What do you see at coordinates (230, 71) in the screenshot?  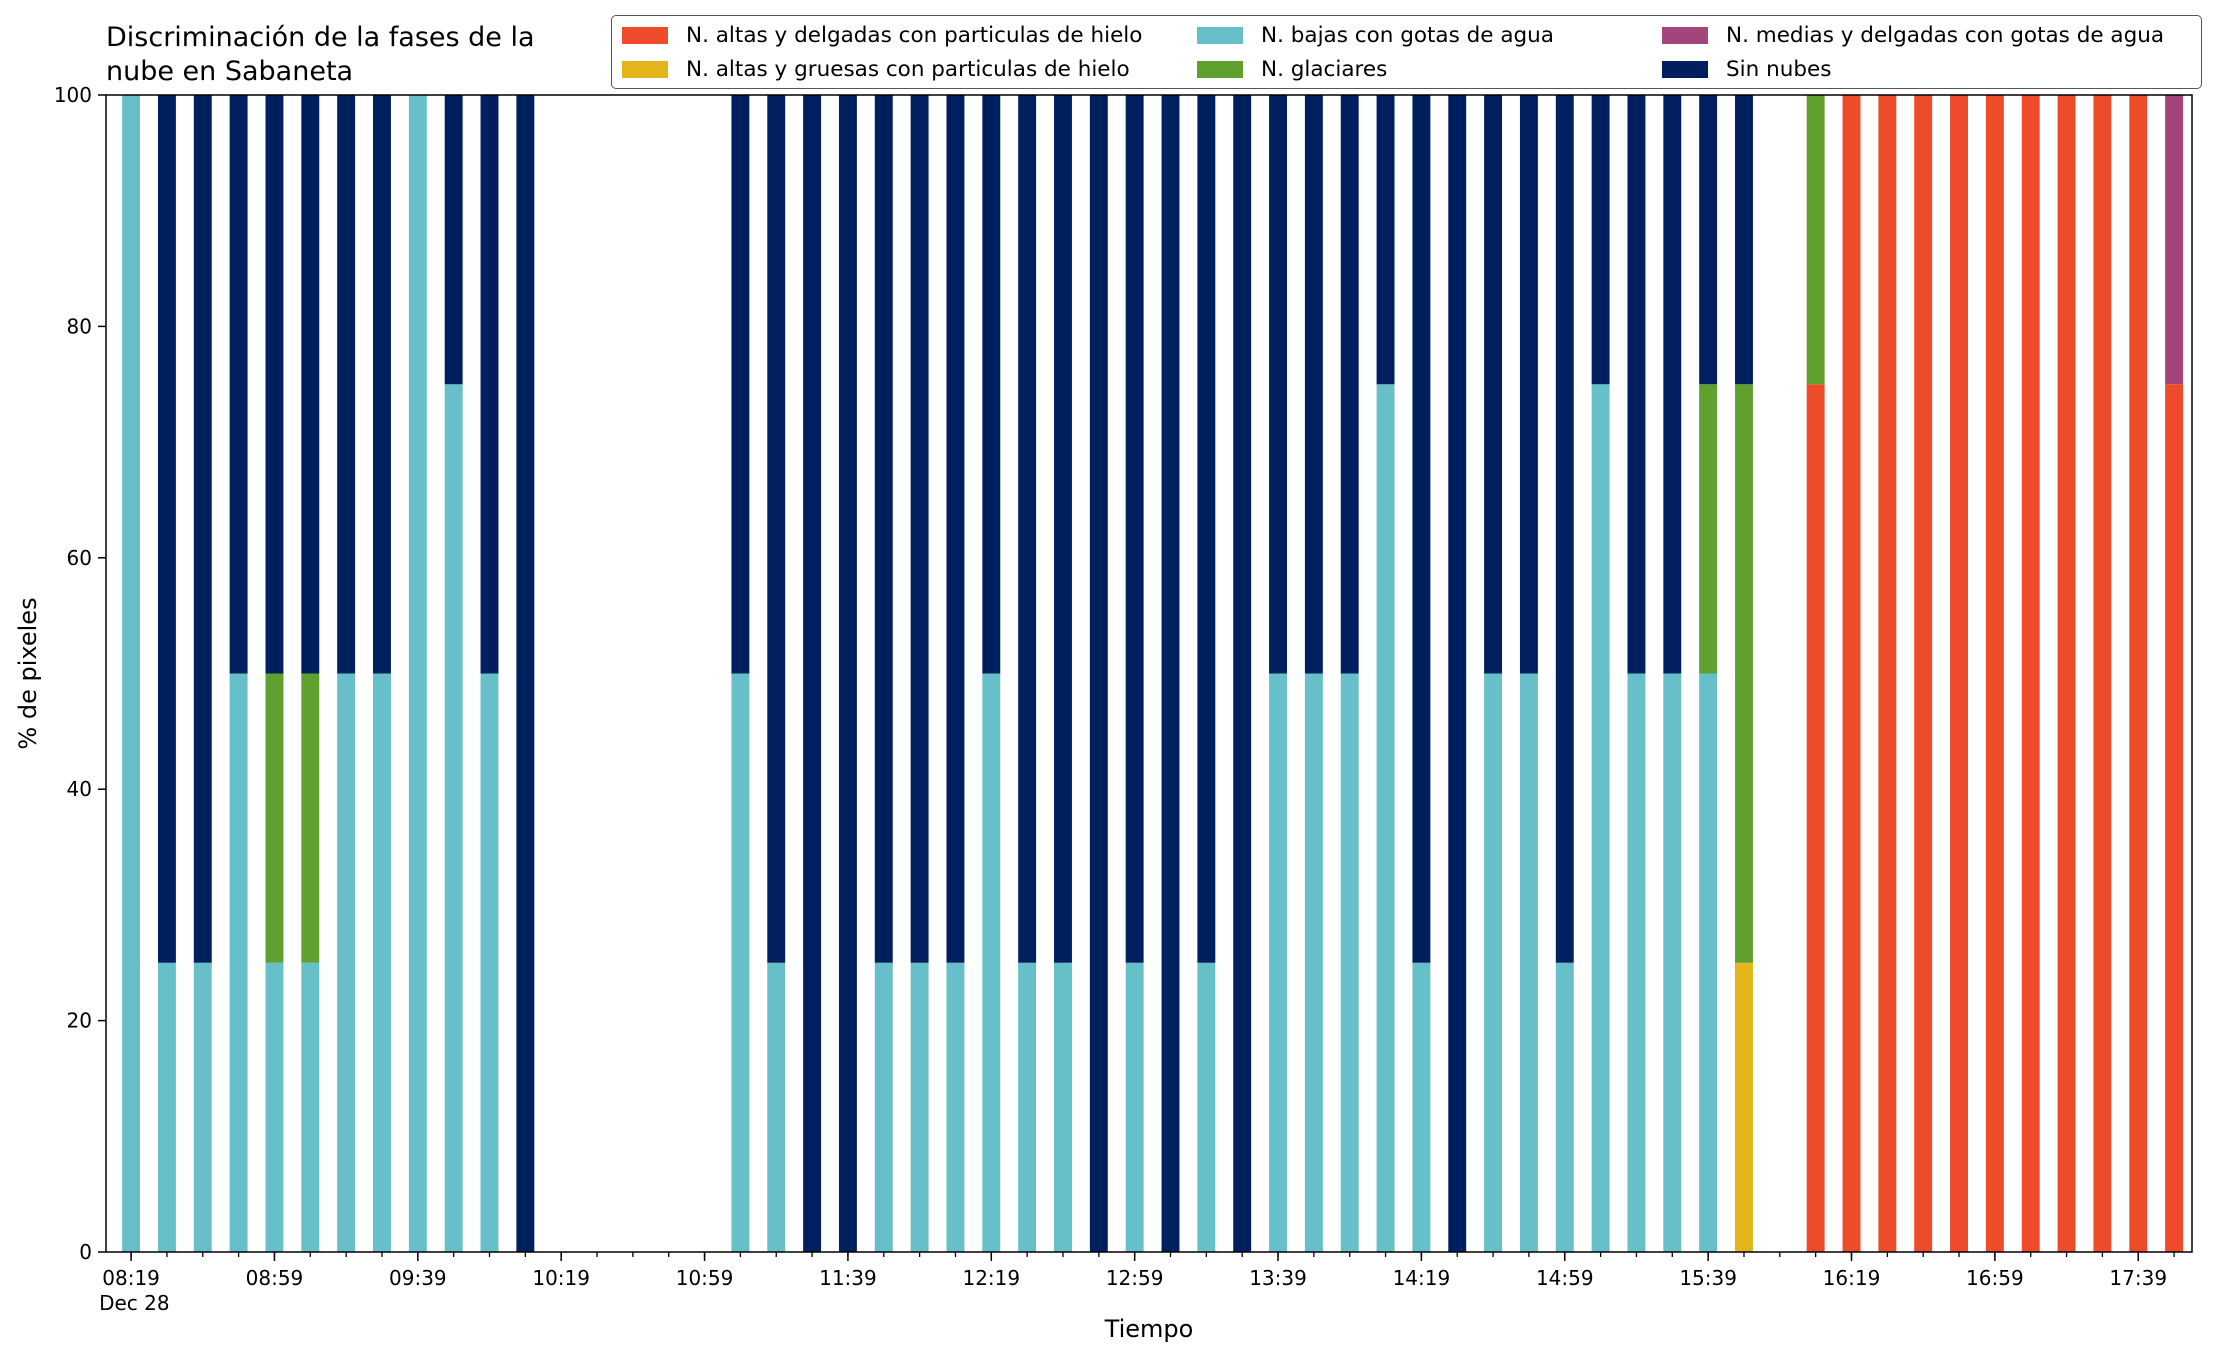 I see `chart-title-line-2: nube en Sabaneta` at bounding box center [230, 71].